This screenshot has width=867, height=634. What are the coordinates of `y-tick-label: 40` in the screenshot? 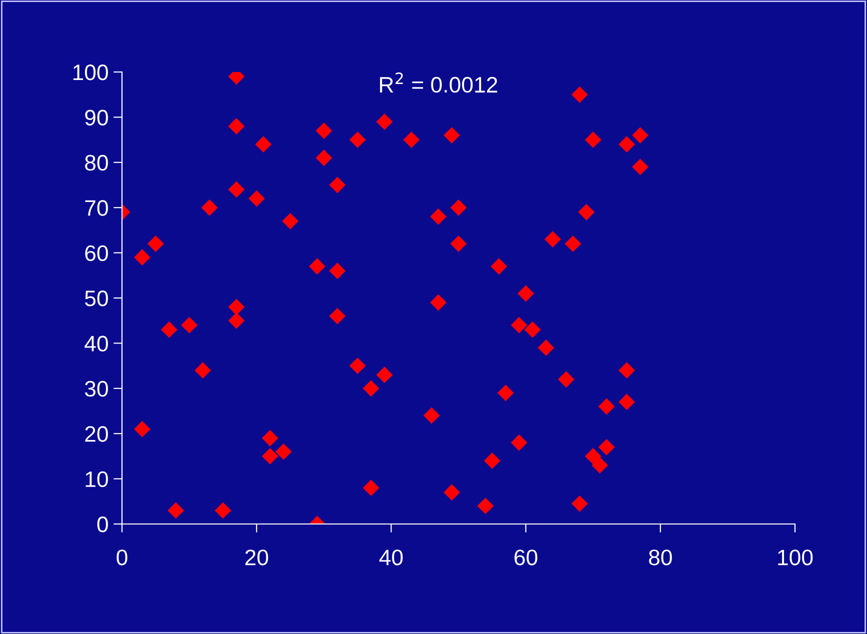 It's located at (96, 344).